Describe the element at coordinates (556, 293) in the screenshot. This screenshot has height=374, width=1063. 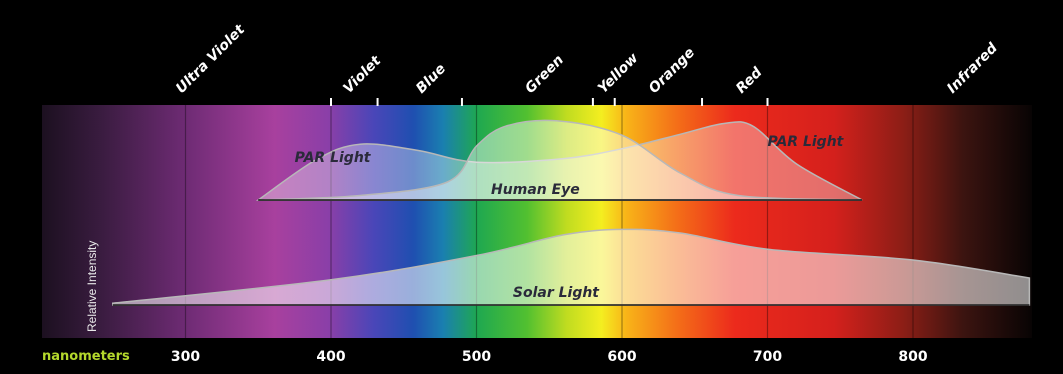
I see `series-label-solar-light: Solar Light` at that location.